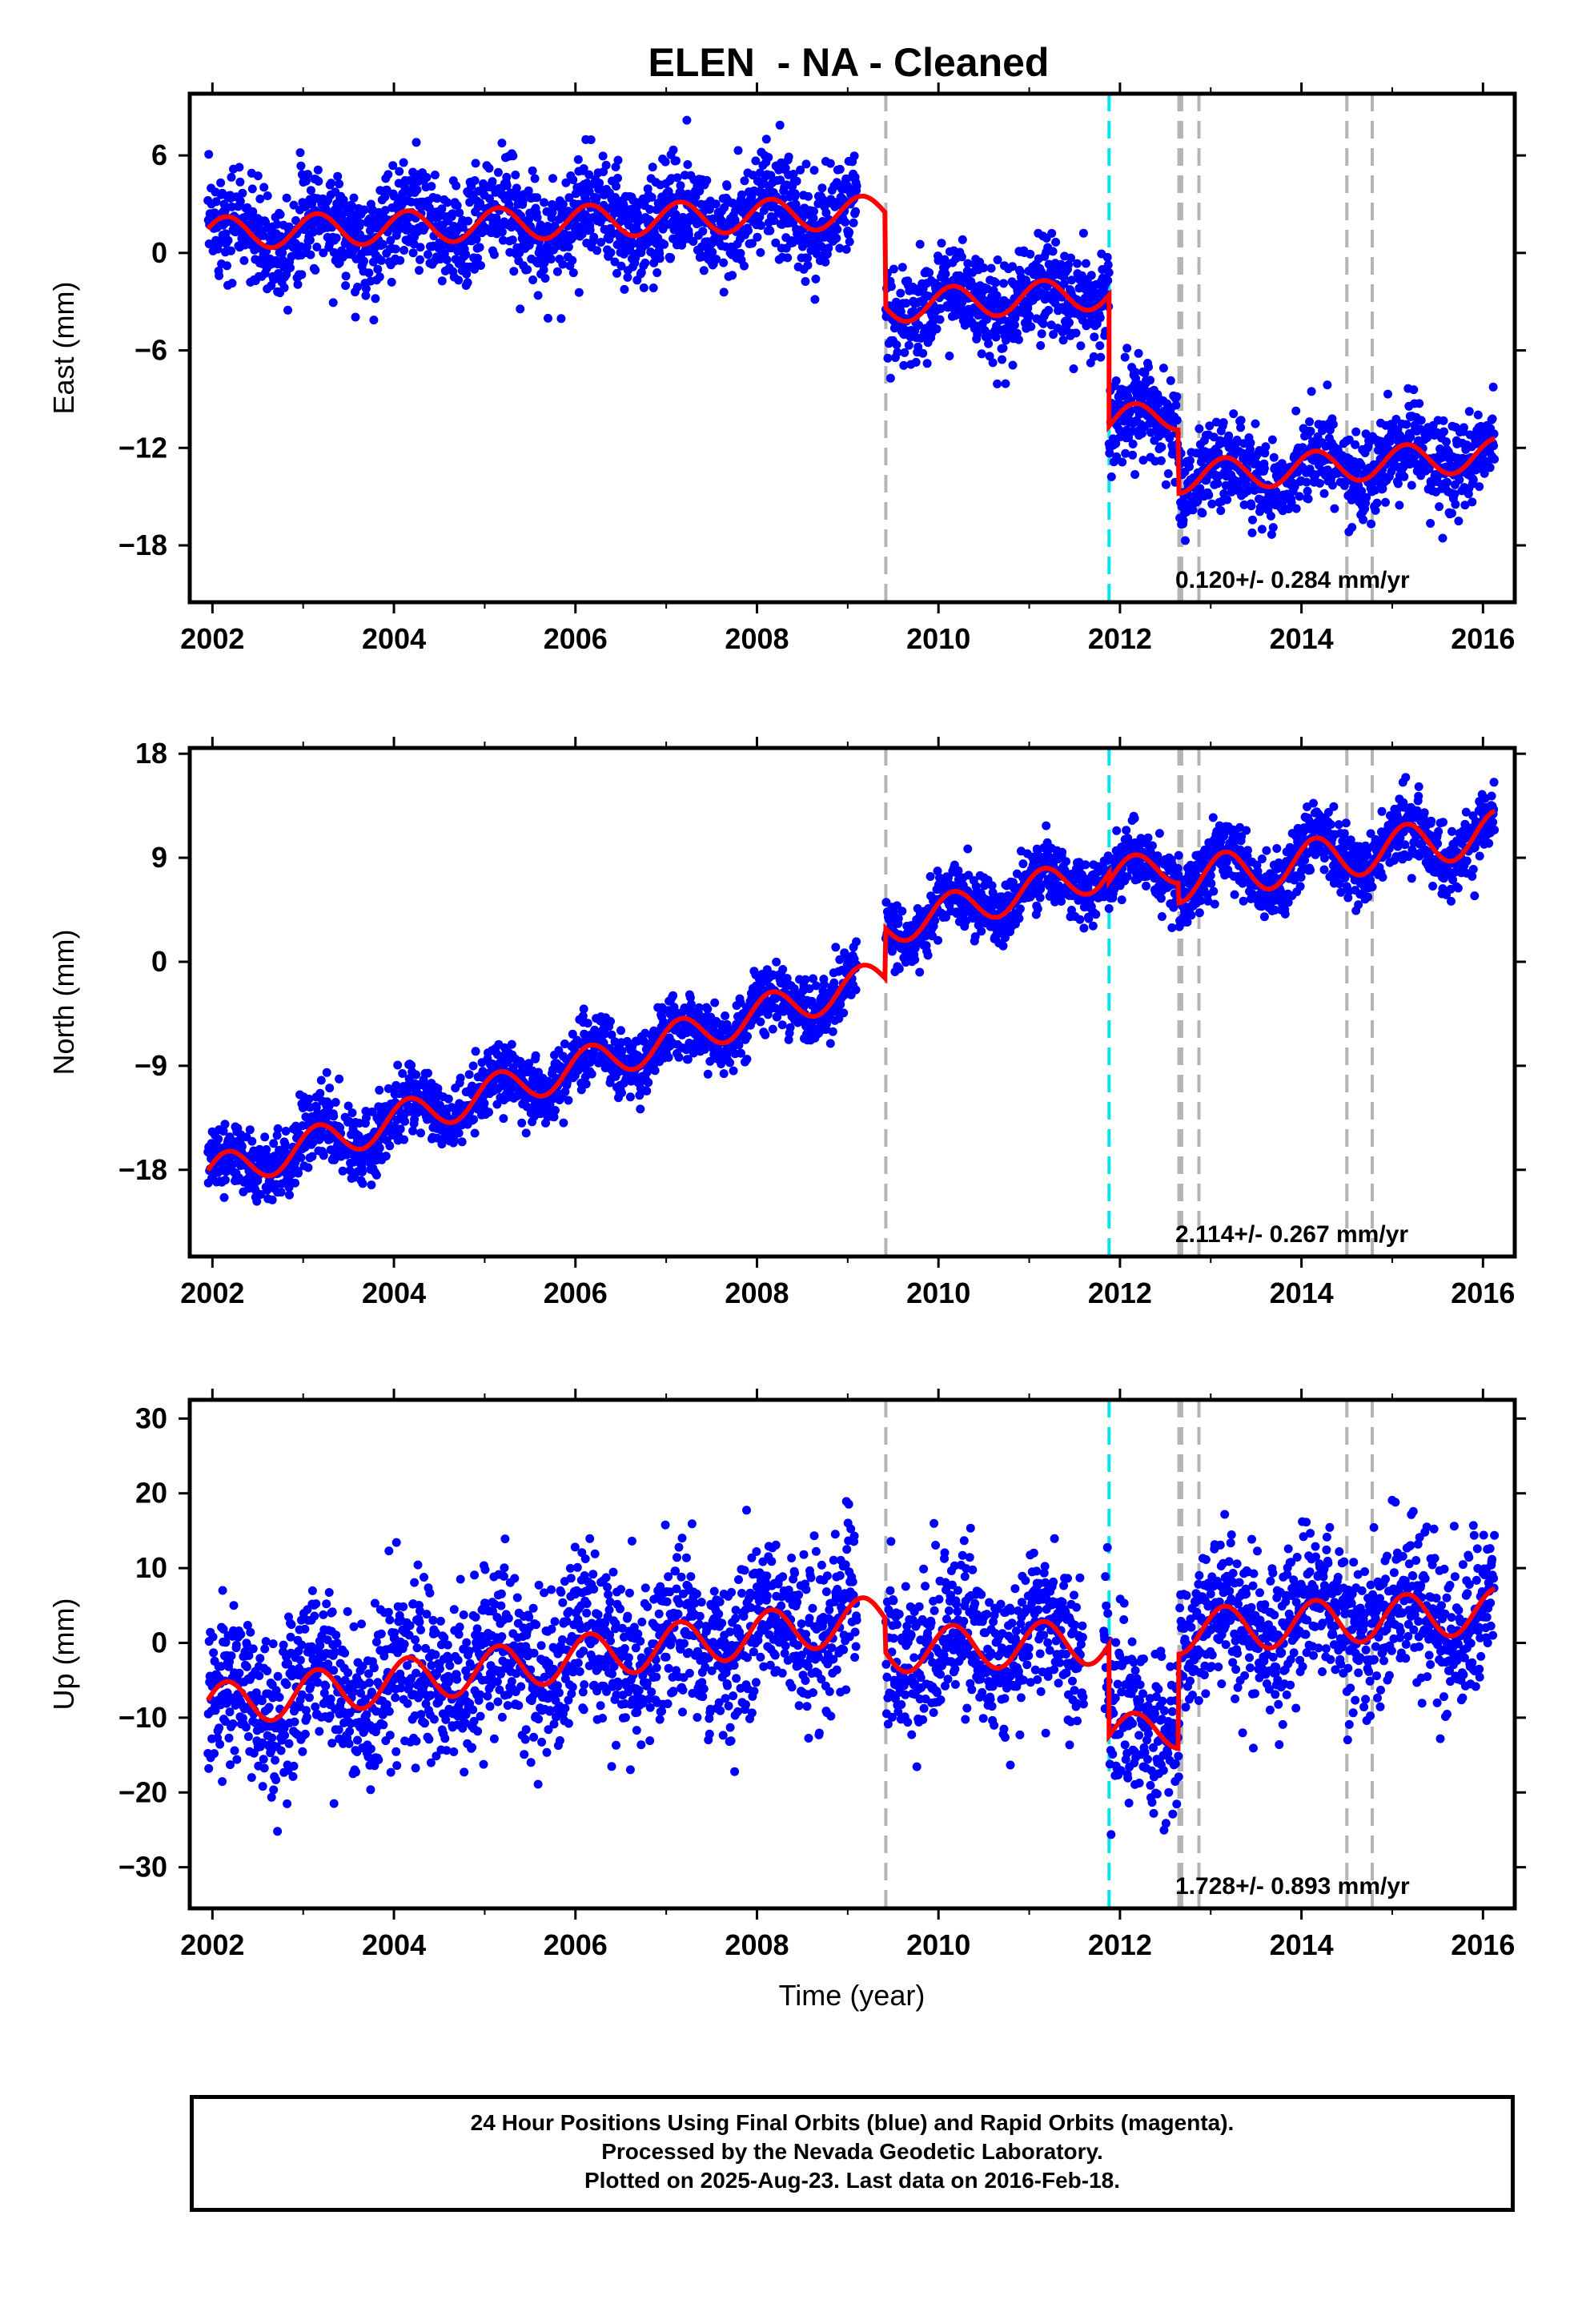 The width and height of the screenshot is (1582, 2324). I want to click on x-tick-label: 2012, so click(1120, 638).